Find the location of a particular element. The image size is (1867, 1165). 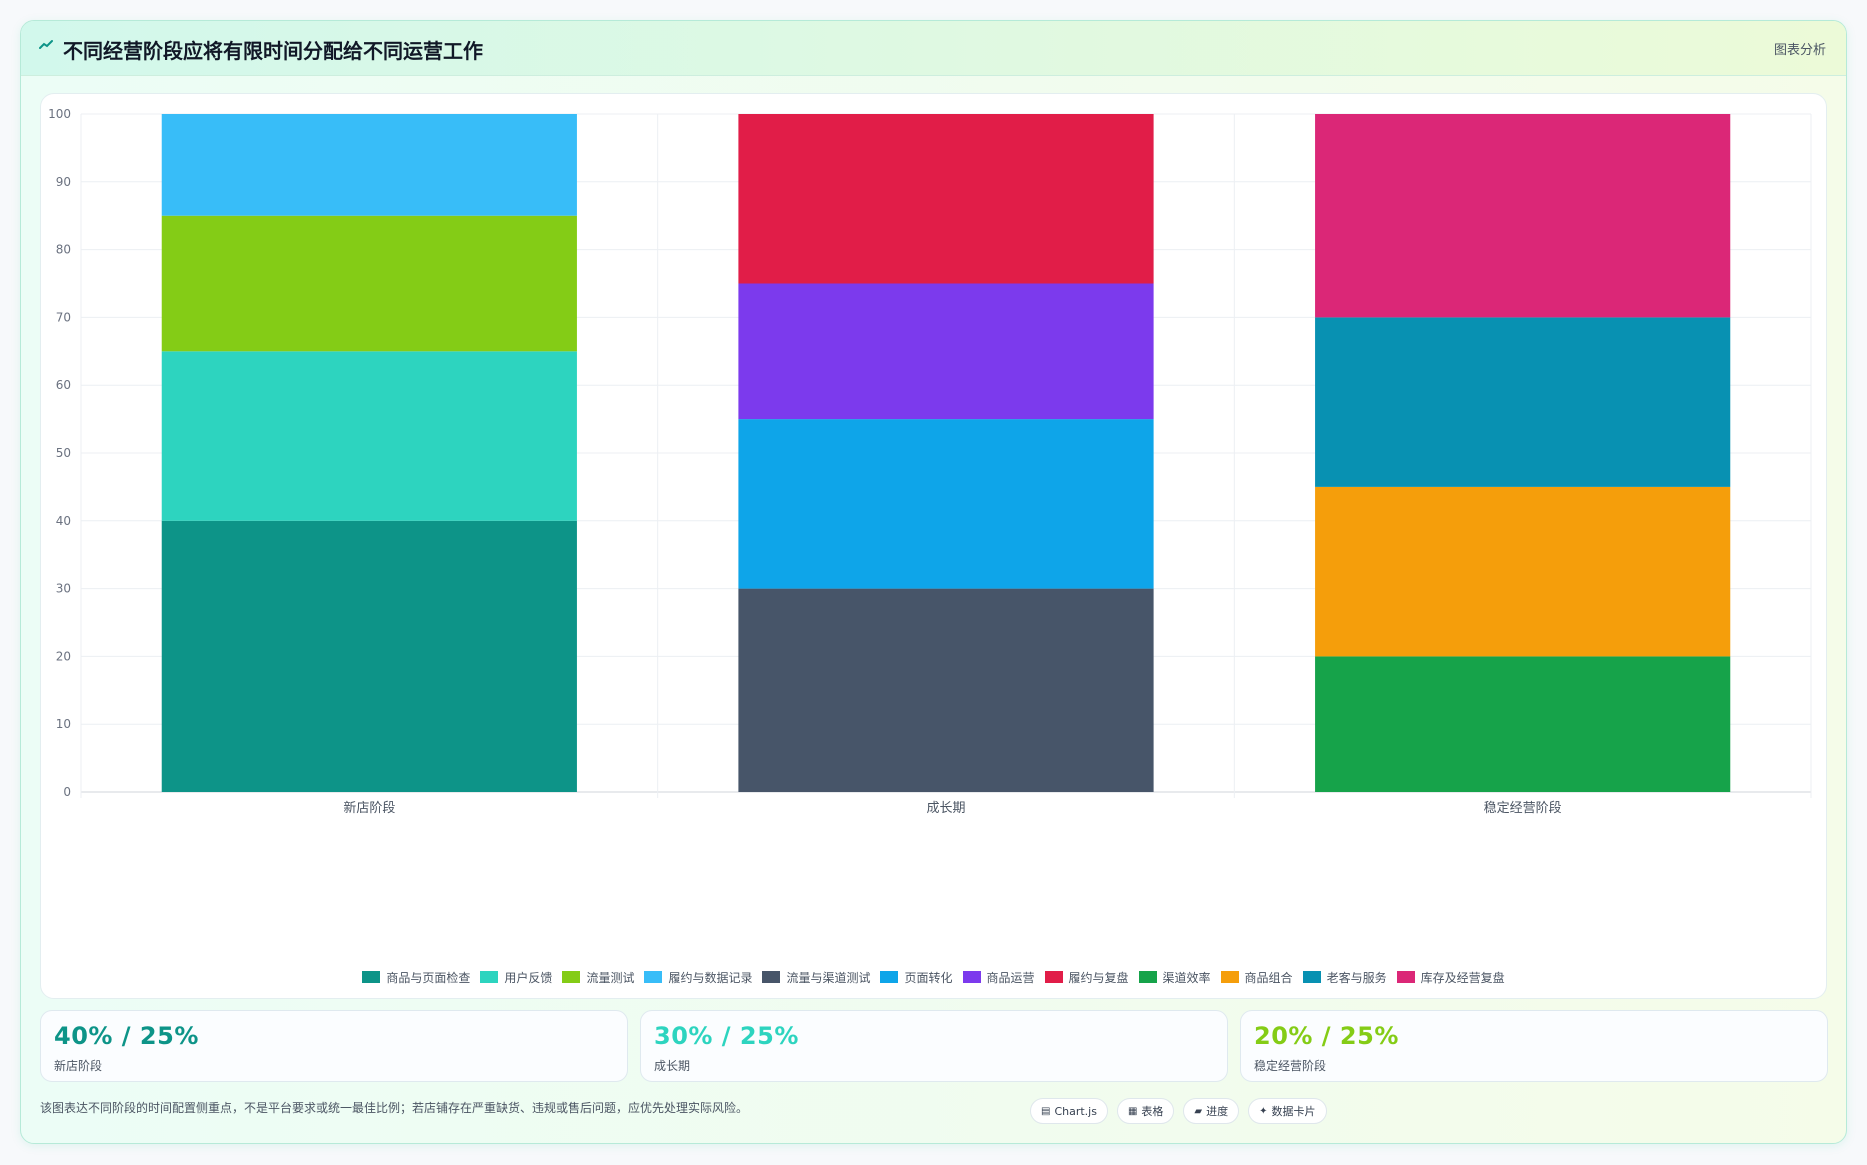

legend-item: 老客与服务 is located at coordinates (1344, 977).